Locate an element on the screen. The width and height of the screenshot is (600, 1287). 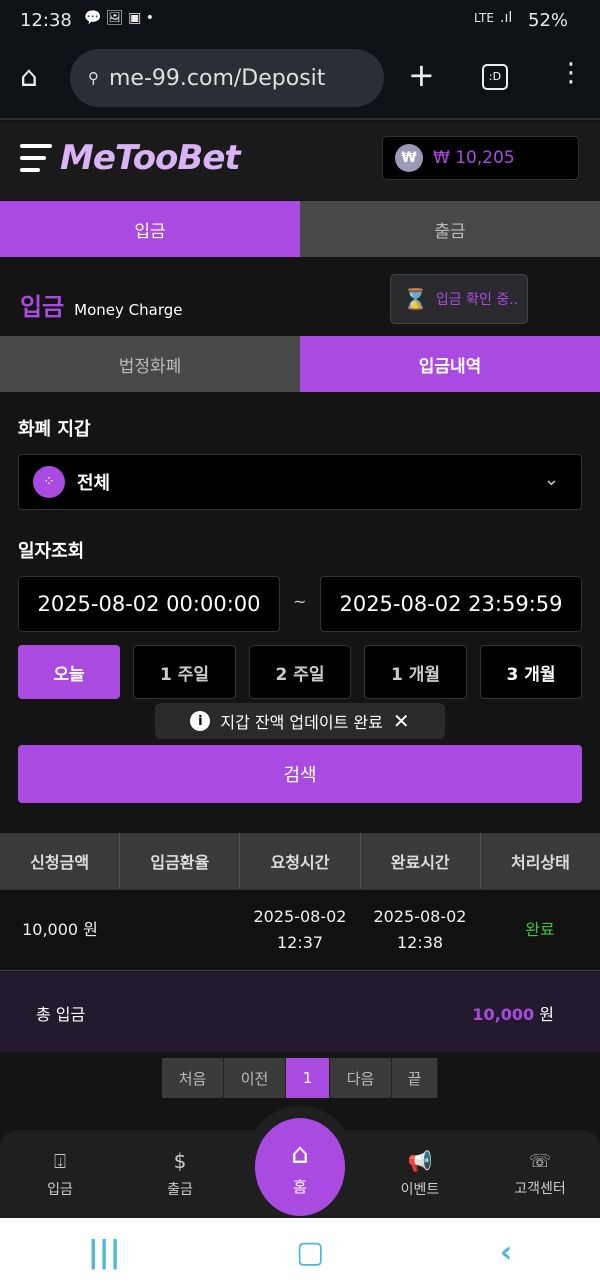
browser-bar: ⌂ ⚲ me-99.com/Deposit + :D ⋮ is located at coordinates (300, 82).